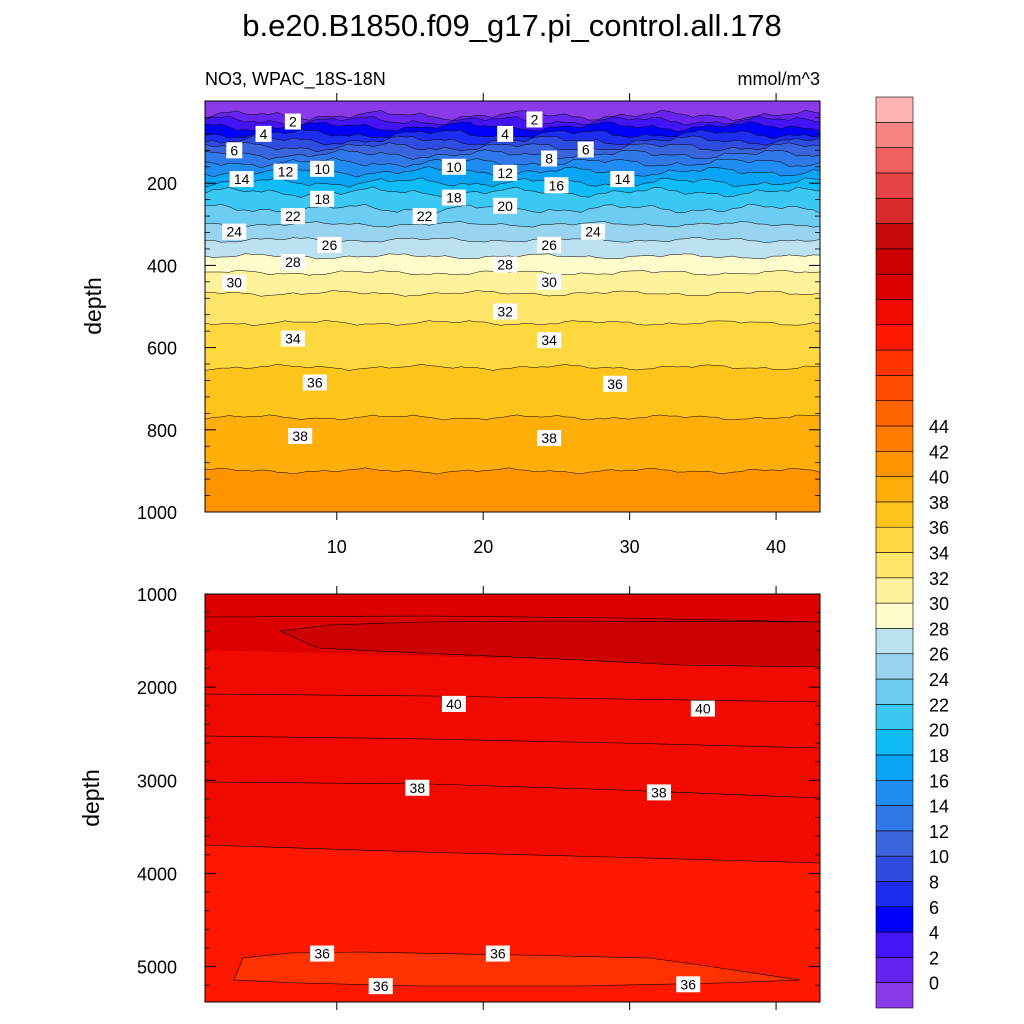 The image size is (1024, 1024). Describe the element at coordinates (939, 503) in the screenshot. I see `colorbar-tick-label: 38` at that location.